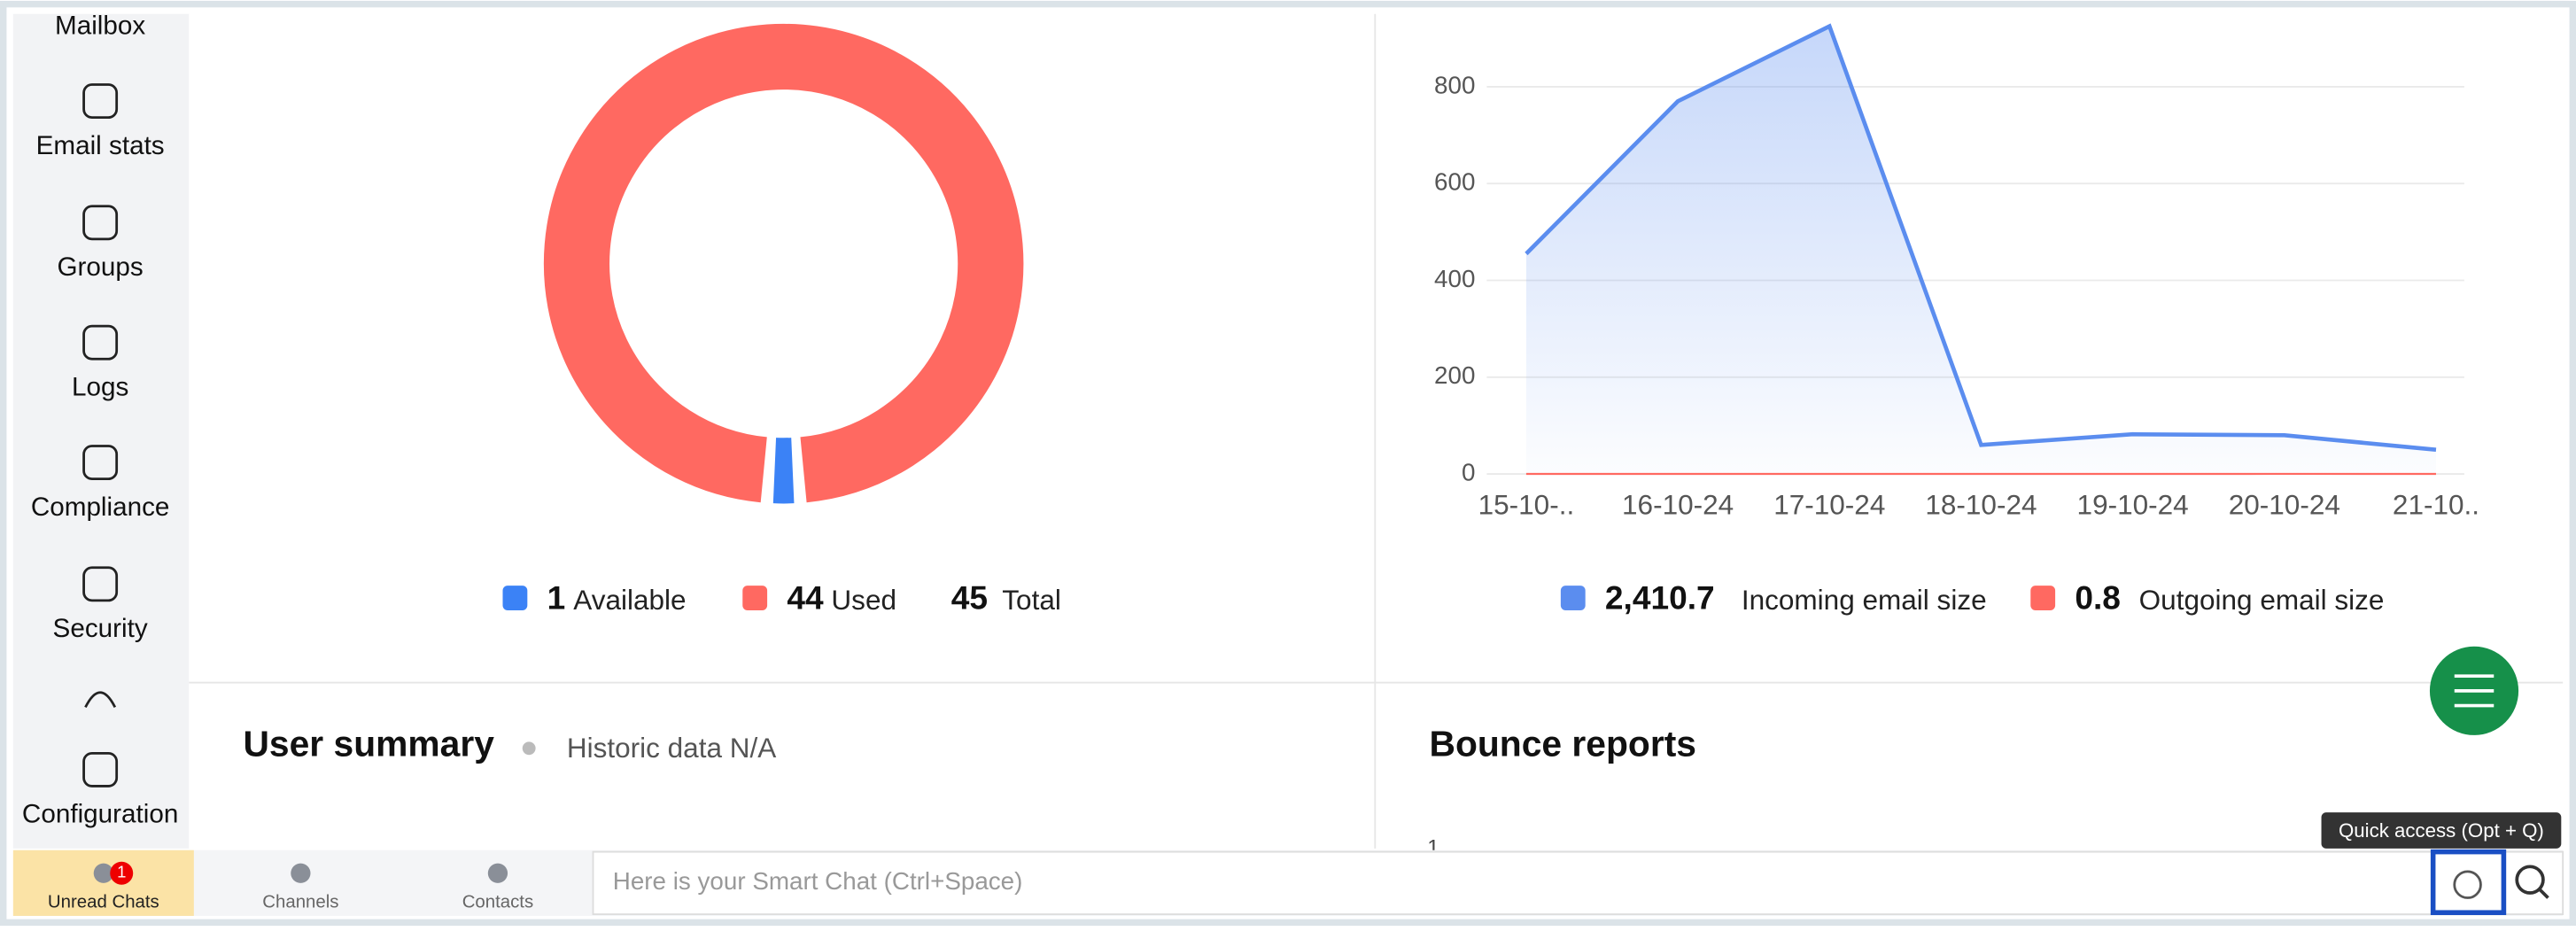  What do you see at coordinates (2441, 830) in the screenshot?
I see `tooltip-text: Quick access (Opt + Q)` at bounding box center [2441, 830].